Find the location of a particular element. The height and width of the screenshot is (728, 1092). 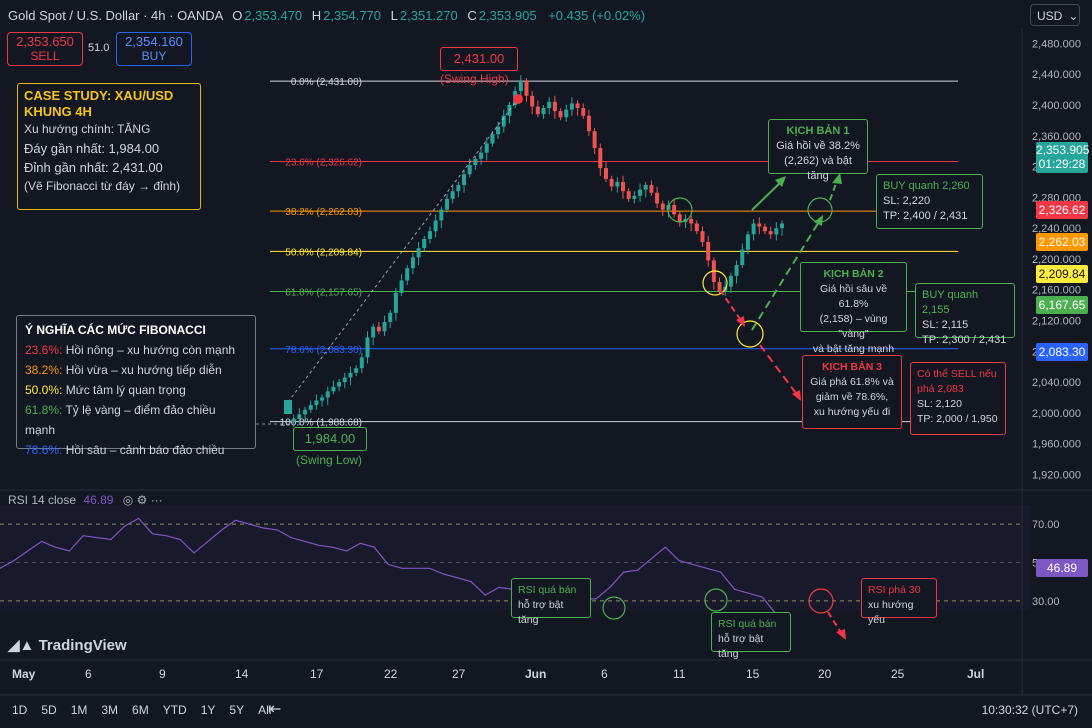

swing-low-label: (Swing Low) is located at coordinates (329, 460).